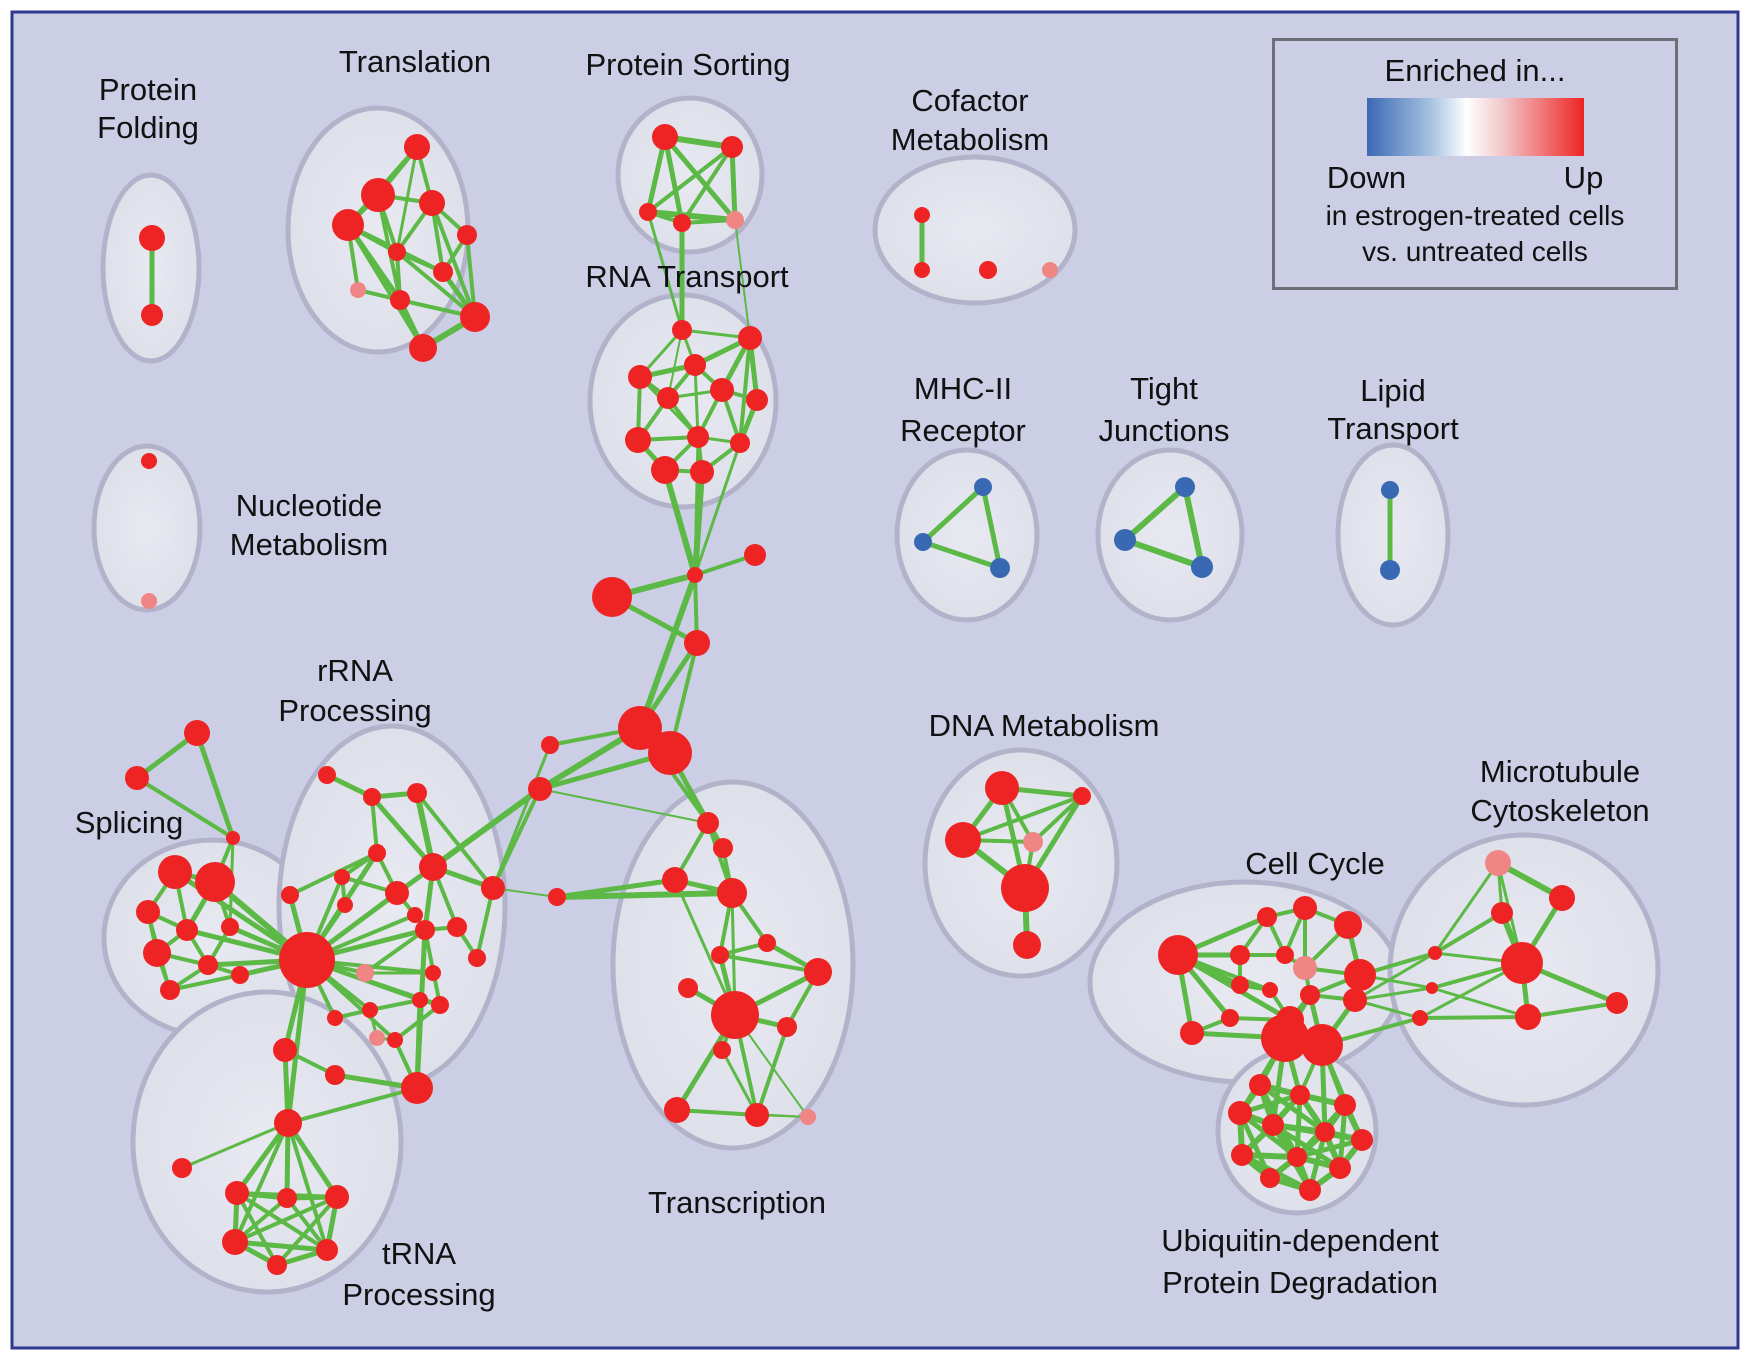 This screenshot has height=1360, width=1750. Describe the element at coordinates (230, 927) in the screenshot. I see `node-s5` at that location.